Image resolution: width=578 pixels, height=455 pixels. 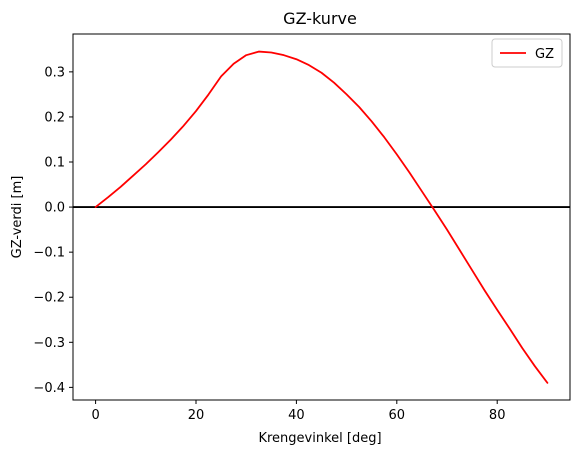 I want to click on legend: GZ, so click(x=527, y=53).